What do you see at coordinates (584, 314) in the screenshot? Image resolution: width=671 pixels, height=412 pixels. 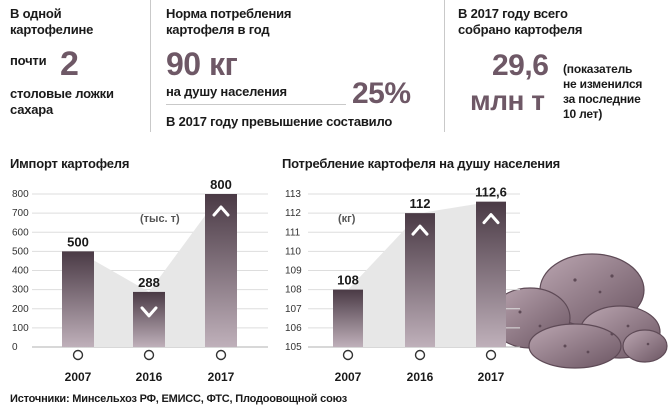 I see `potato-eyes` at bounding box center [584, 314].